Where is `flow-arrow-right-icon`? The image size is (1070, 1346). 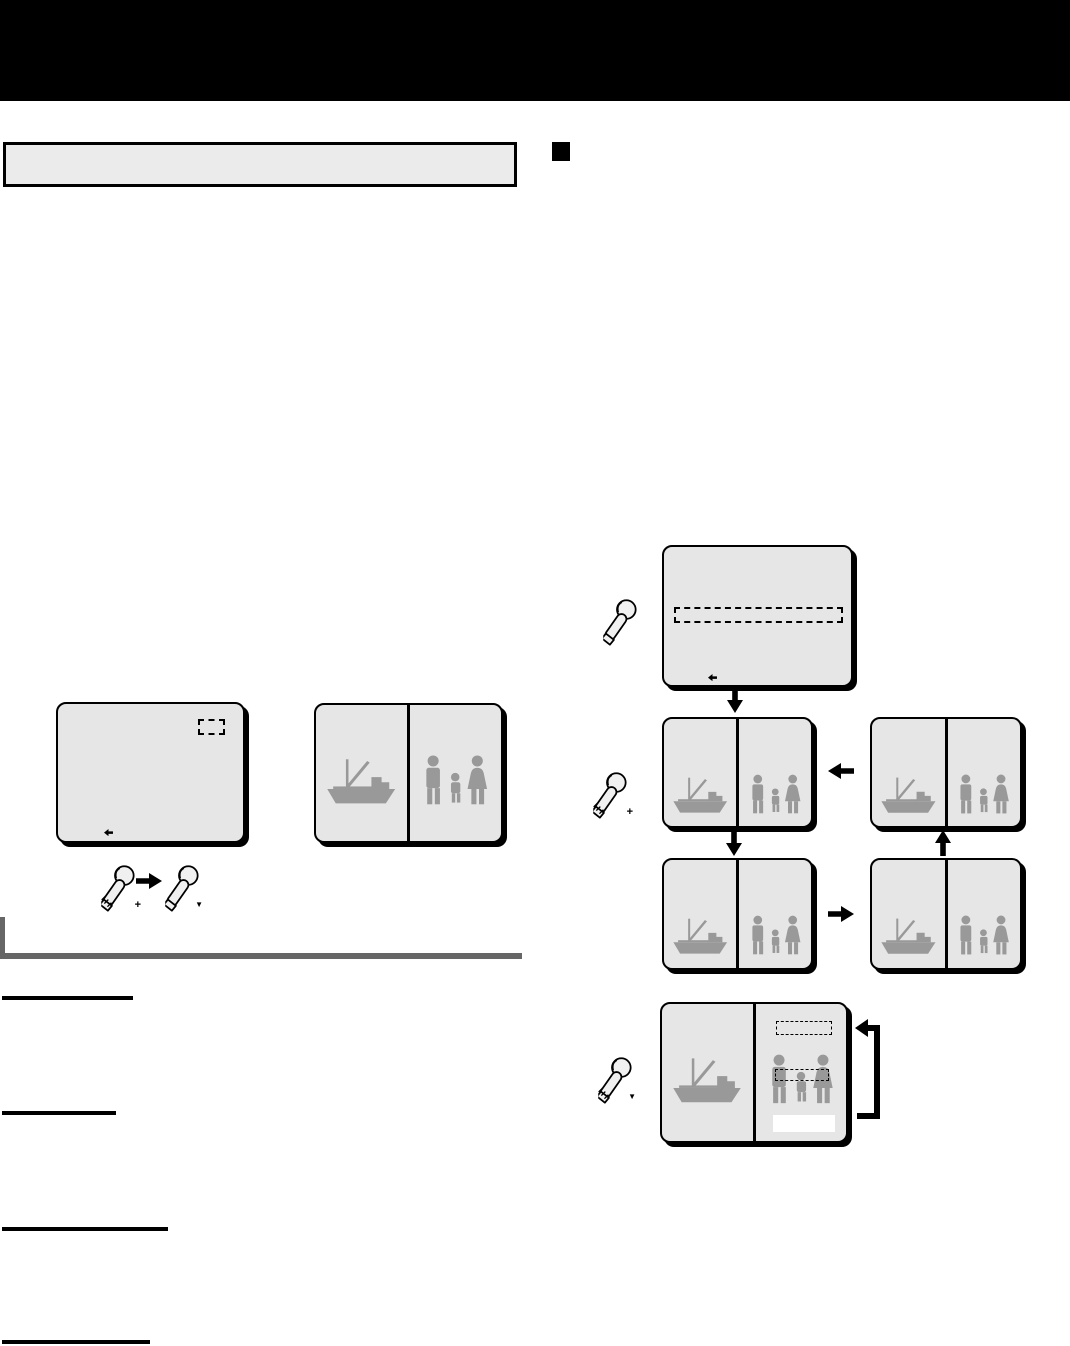 flow-arrow-right-icon is located at coordinates (841, 914).